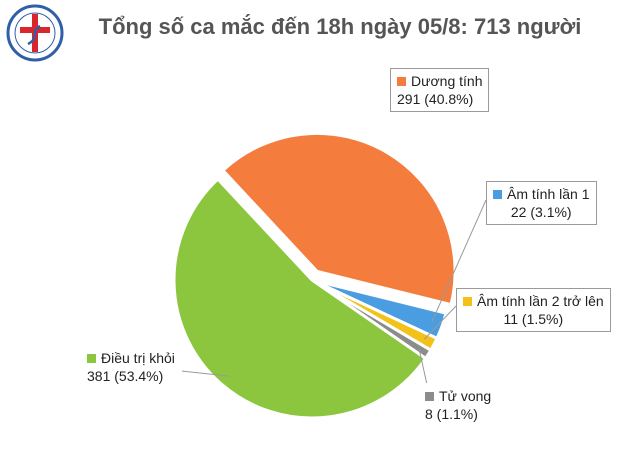  What do you see at coordinates (338, 219) in the screenshot?
I see `pie-slice-duong-tinh` at bounding box center [338, 219].